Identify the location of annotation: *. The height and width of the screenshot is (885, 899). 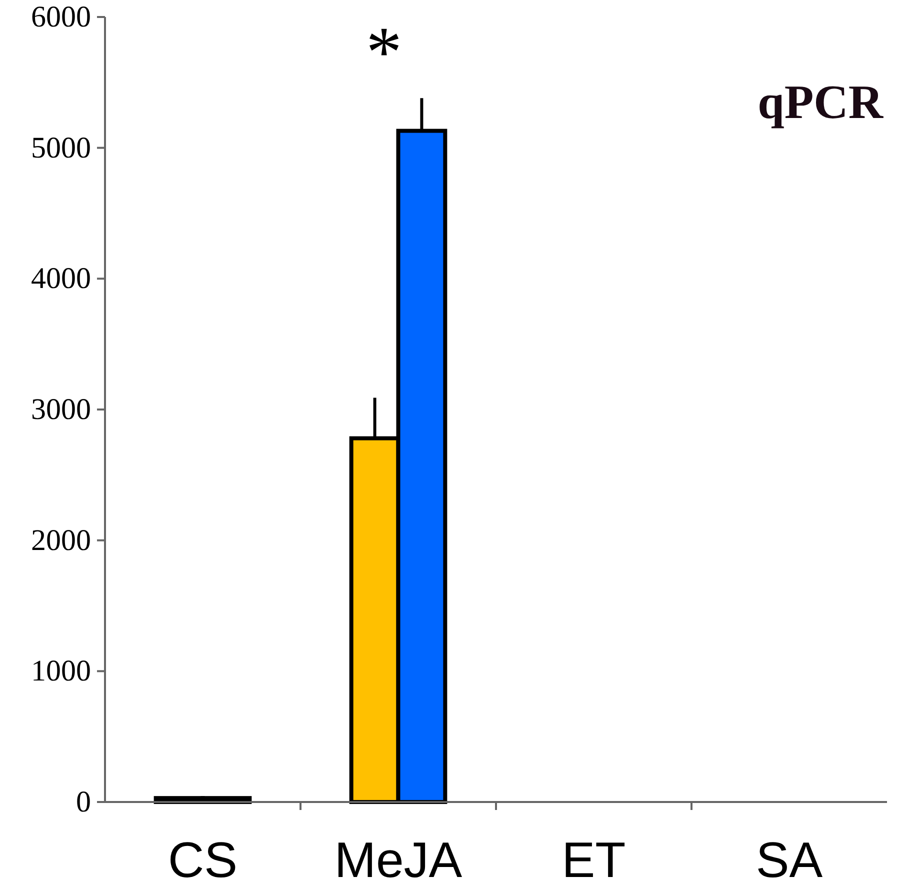
(384, 52).